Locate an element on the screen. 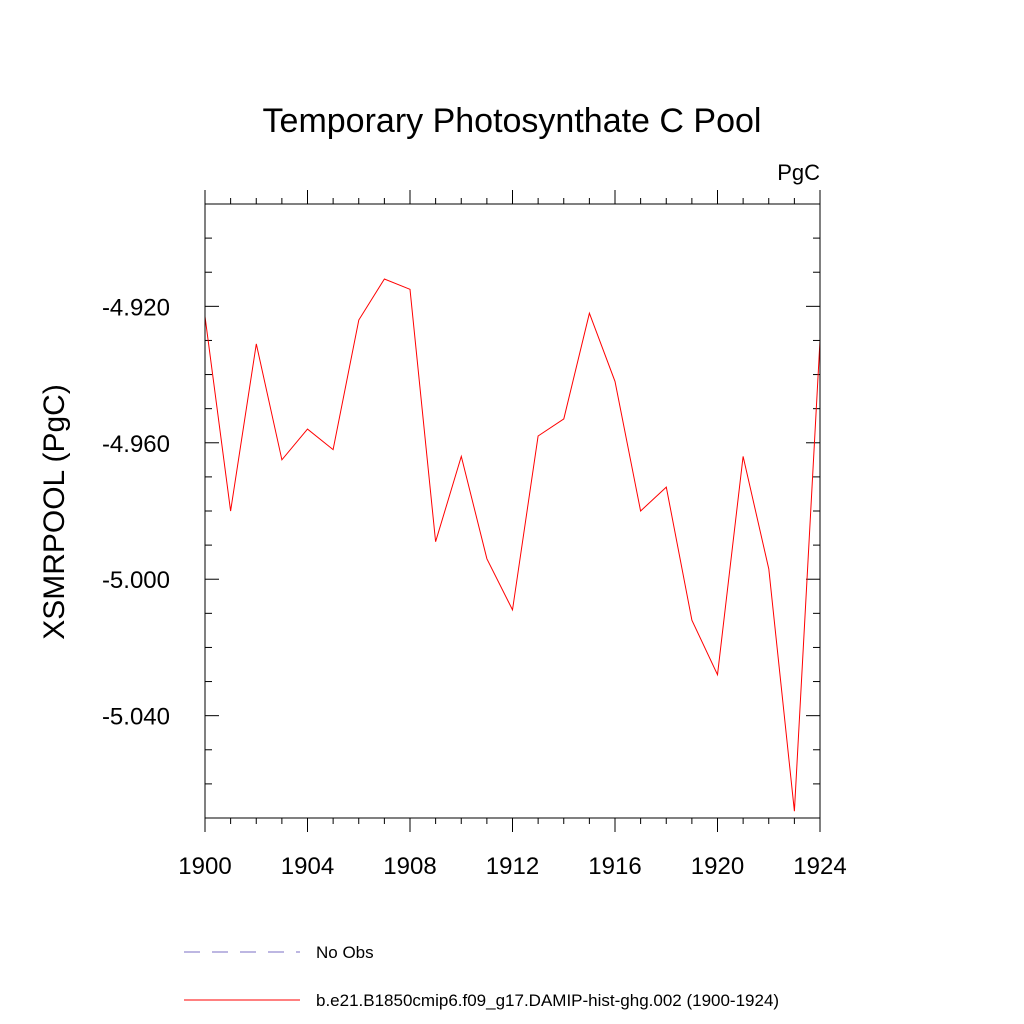 The width and height of the screenshot is (1024, 1024). y-axis-label: XSMRPOOL (PgC) is located at coordinates (54, 512).